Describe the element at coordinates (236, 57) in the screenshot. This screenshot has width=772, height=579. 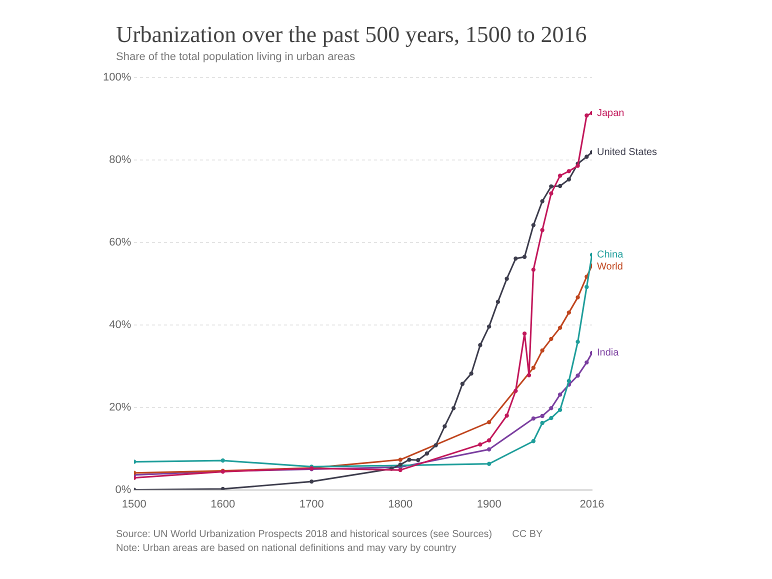
I see `chart-subtitle: Share of the total population living in urban areas` at that location.